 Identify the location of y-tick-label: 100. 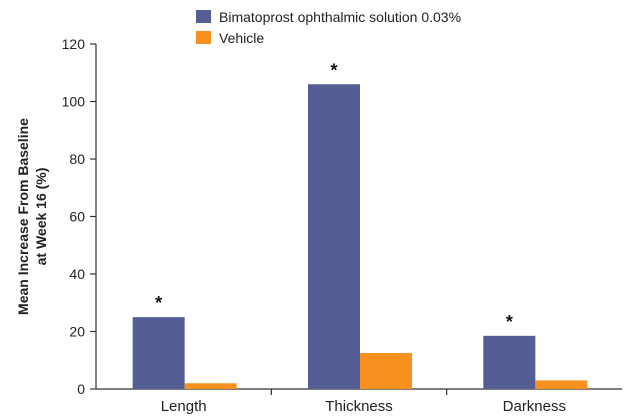
(74, 102).